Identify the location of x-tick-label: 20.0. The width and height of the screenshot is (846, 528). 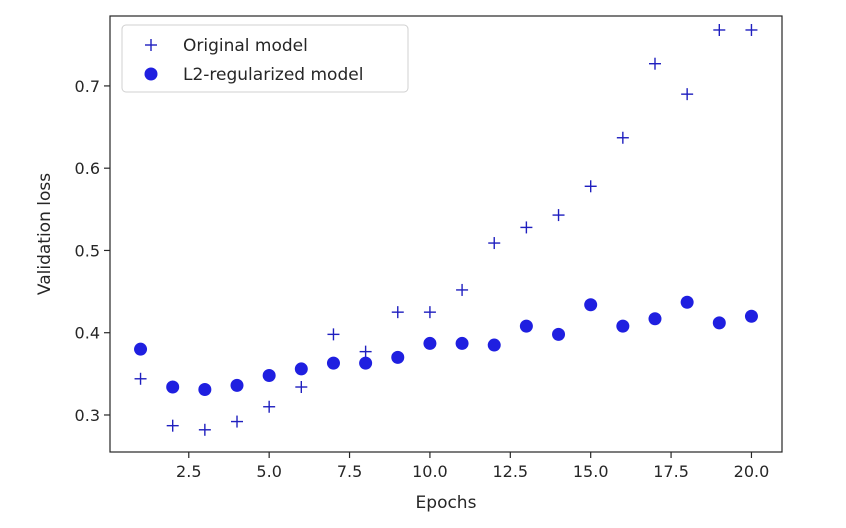
(752, 471).